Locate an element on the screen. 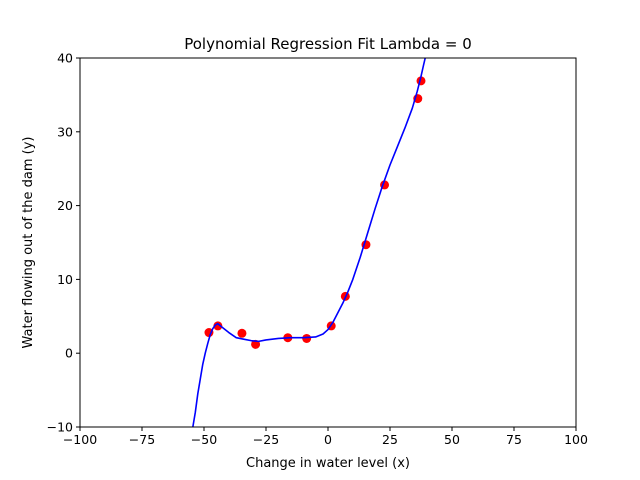 This screenshot has height=480, width=640. x-tick-label: −100 is located at coordinates (80, 439).